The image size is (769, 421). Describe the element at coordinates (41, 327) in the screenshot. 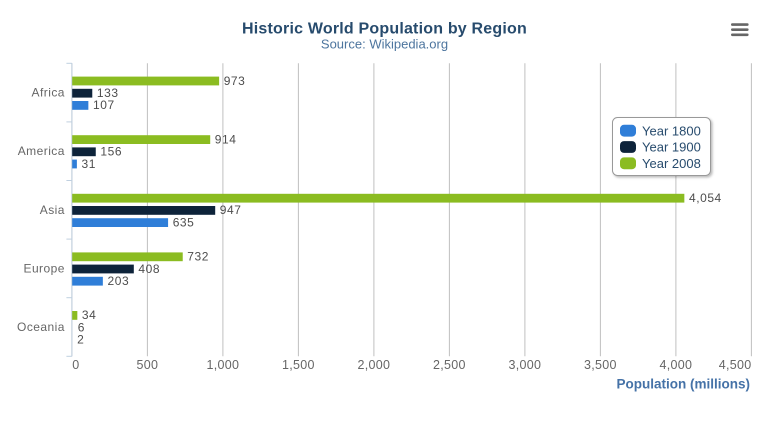

I see `svg-text: Oceania` at that location.